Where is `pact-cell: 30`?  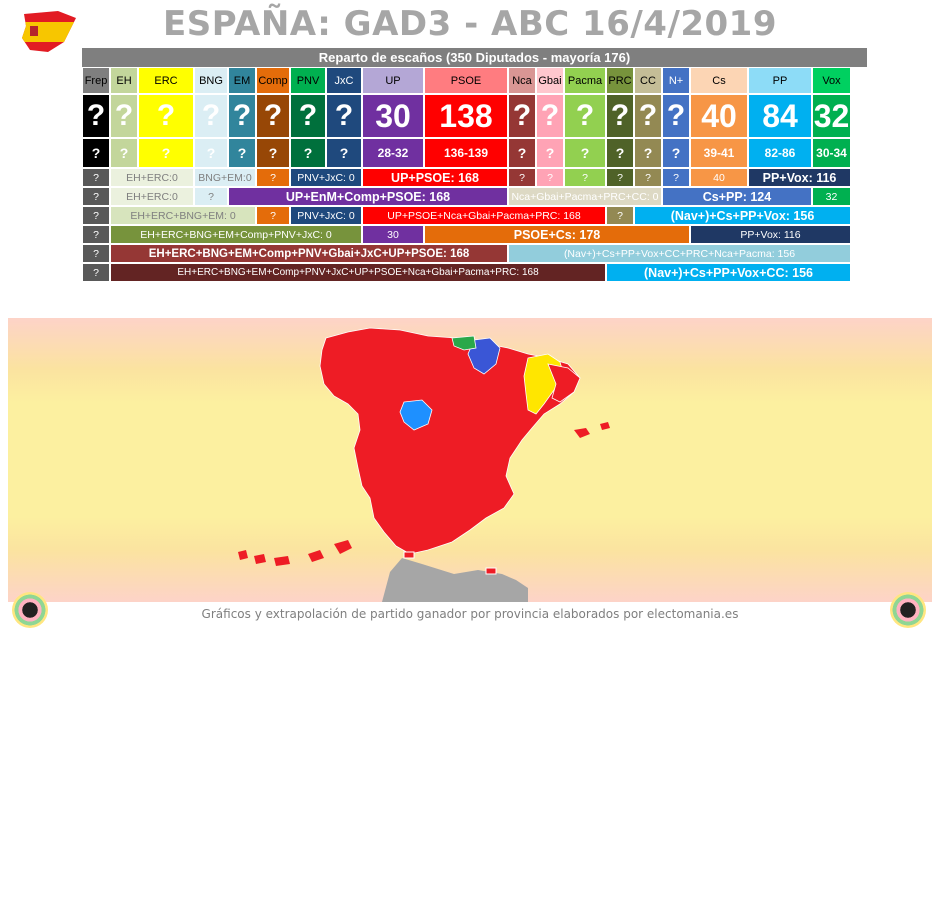
pact-cell: 30 is located at coordinates (393, 234).